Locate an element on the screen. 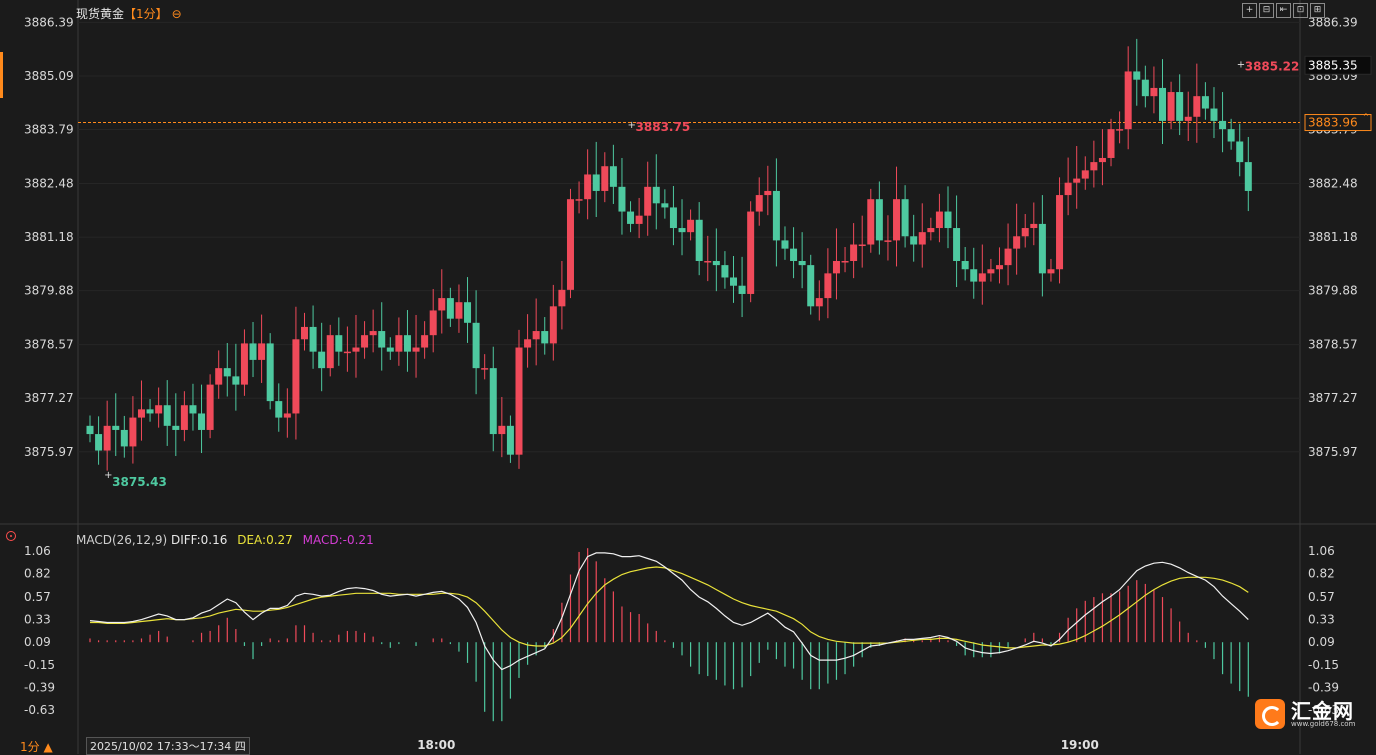 This screenshot has width=1376, height=755. instrument-name: 现货黄金 is located at coordinates (100, 14).